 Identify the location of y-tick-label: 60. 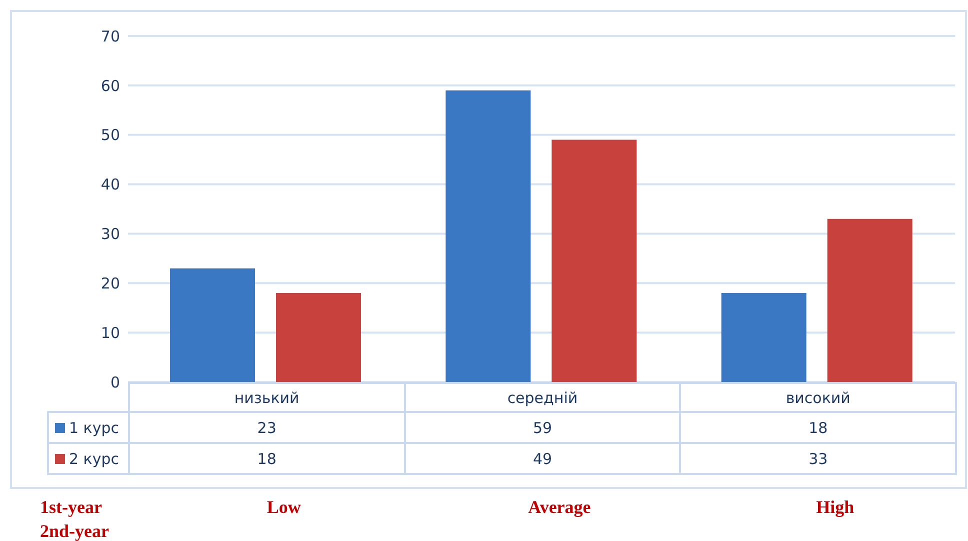
(110, 85).